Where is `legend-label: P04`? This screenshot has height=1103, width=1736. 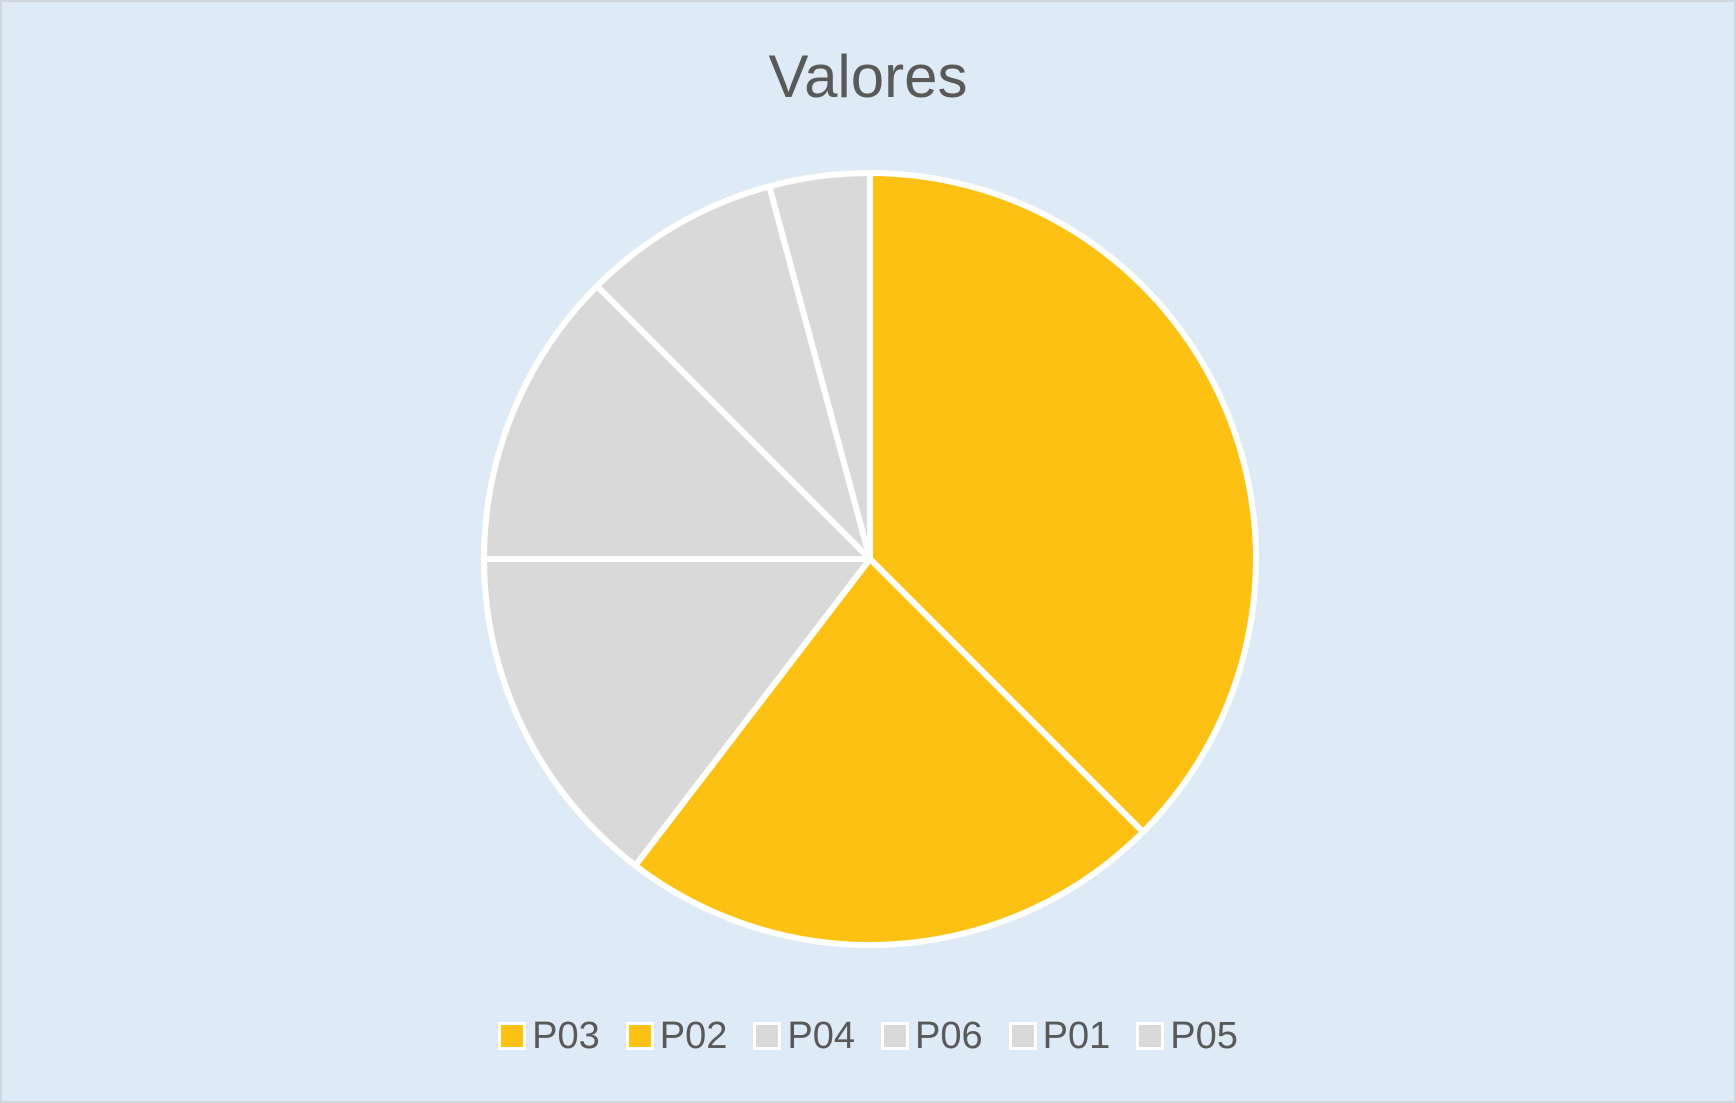 legend-label: P04 is located at coordinates (821, 1036).